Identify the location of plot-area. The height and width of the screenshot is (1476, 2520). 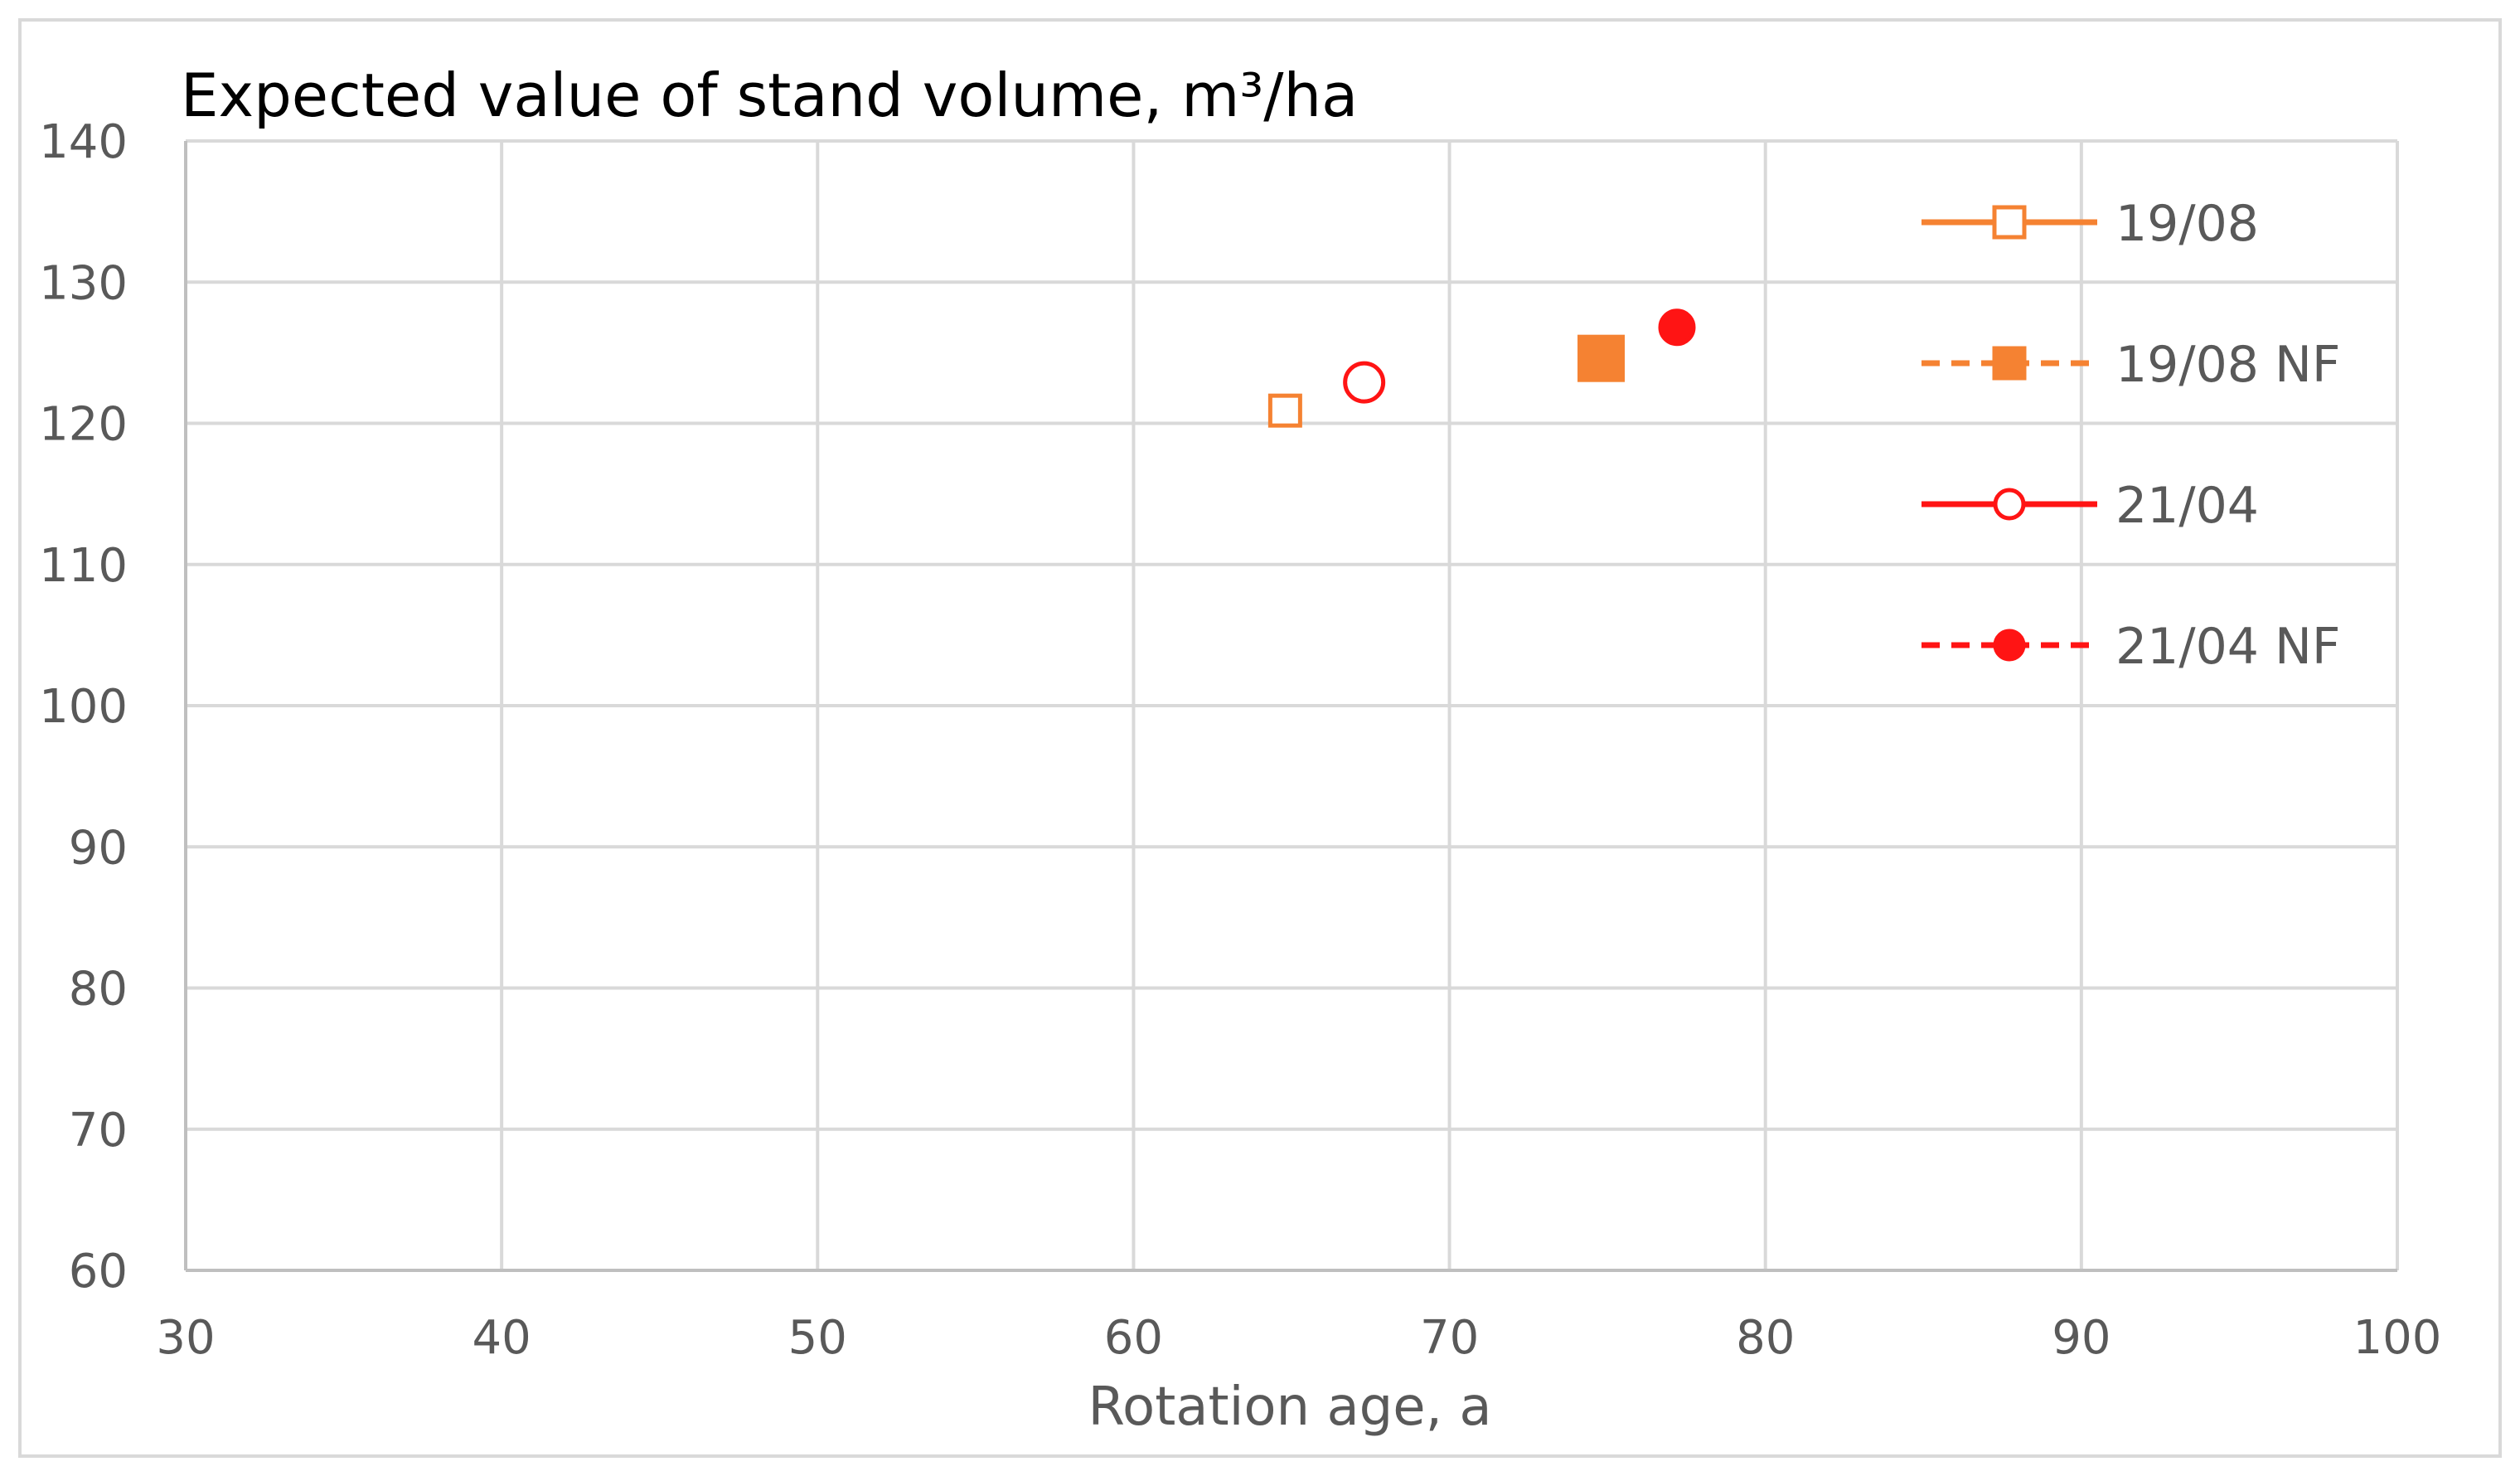
(1481, 368).